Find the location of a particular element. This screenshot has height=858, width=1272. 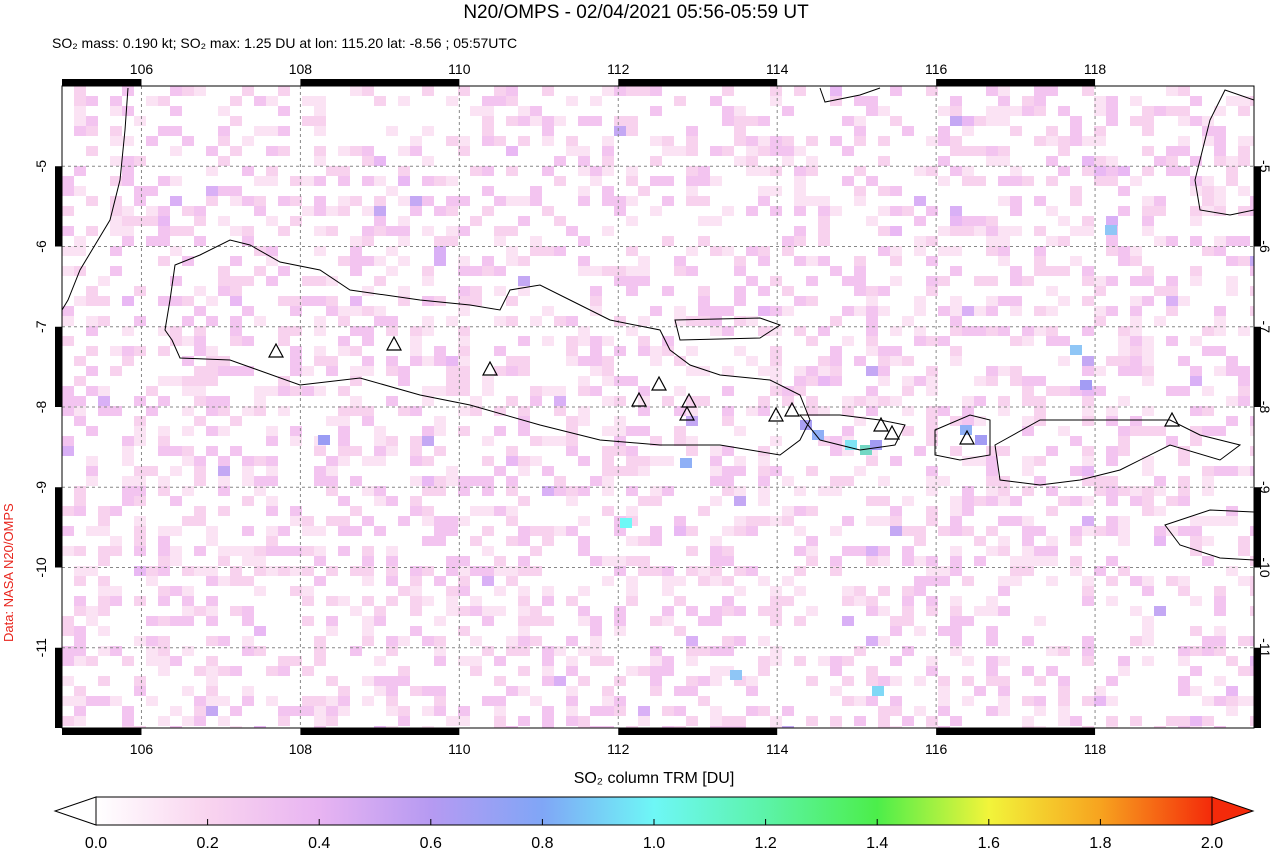

lat-tick-label: -11 is located at coordinates (41, 647).